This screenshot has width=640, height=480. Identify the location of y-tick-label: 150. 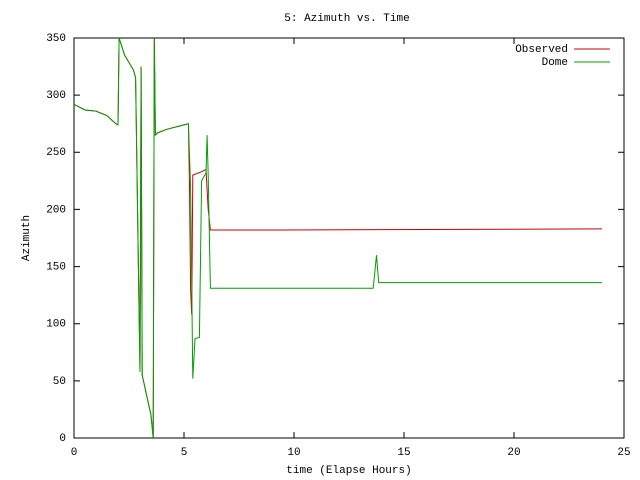
(56, 267).